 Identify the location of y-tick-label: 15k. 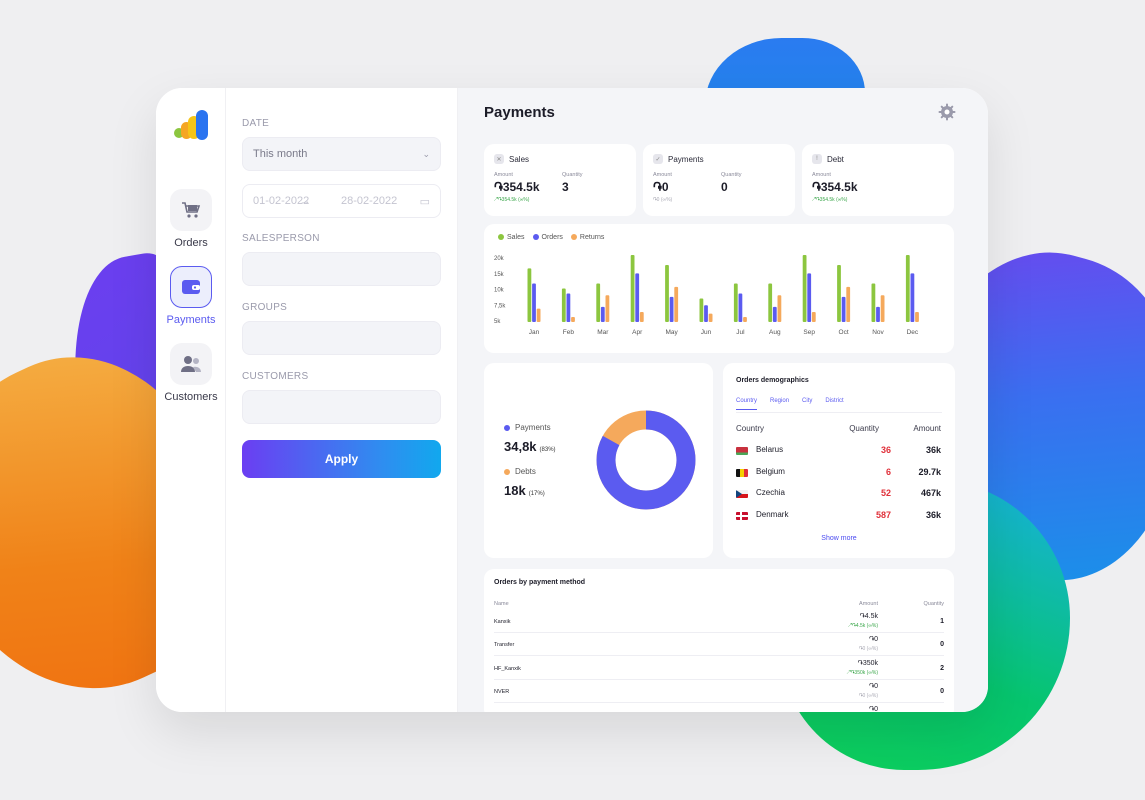
(499, 275).